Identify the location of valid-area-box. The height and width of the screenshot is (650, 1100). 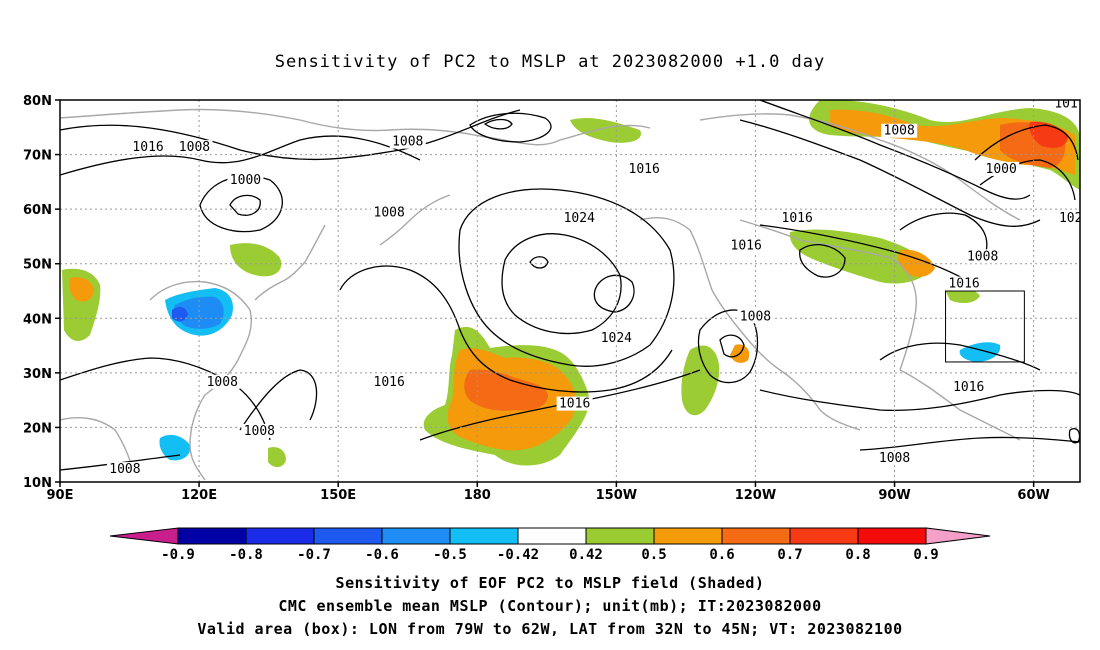
(985, 326).